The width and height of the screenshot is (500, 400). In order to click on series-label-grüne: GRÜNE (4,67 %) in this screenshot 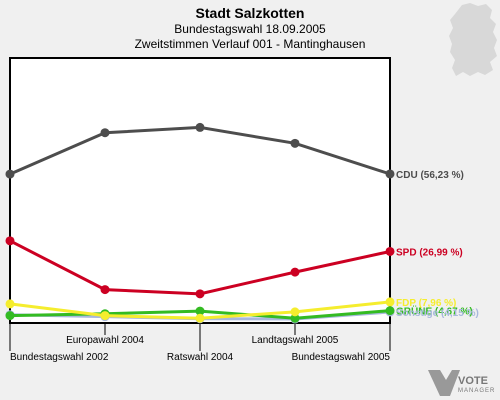, I will do `click(434, 311)`.